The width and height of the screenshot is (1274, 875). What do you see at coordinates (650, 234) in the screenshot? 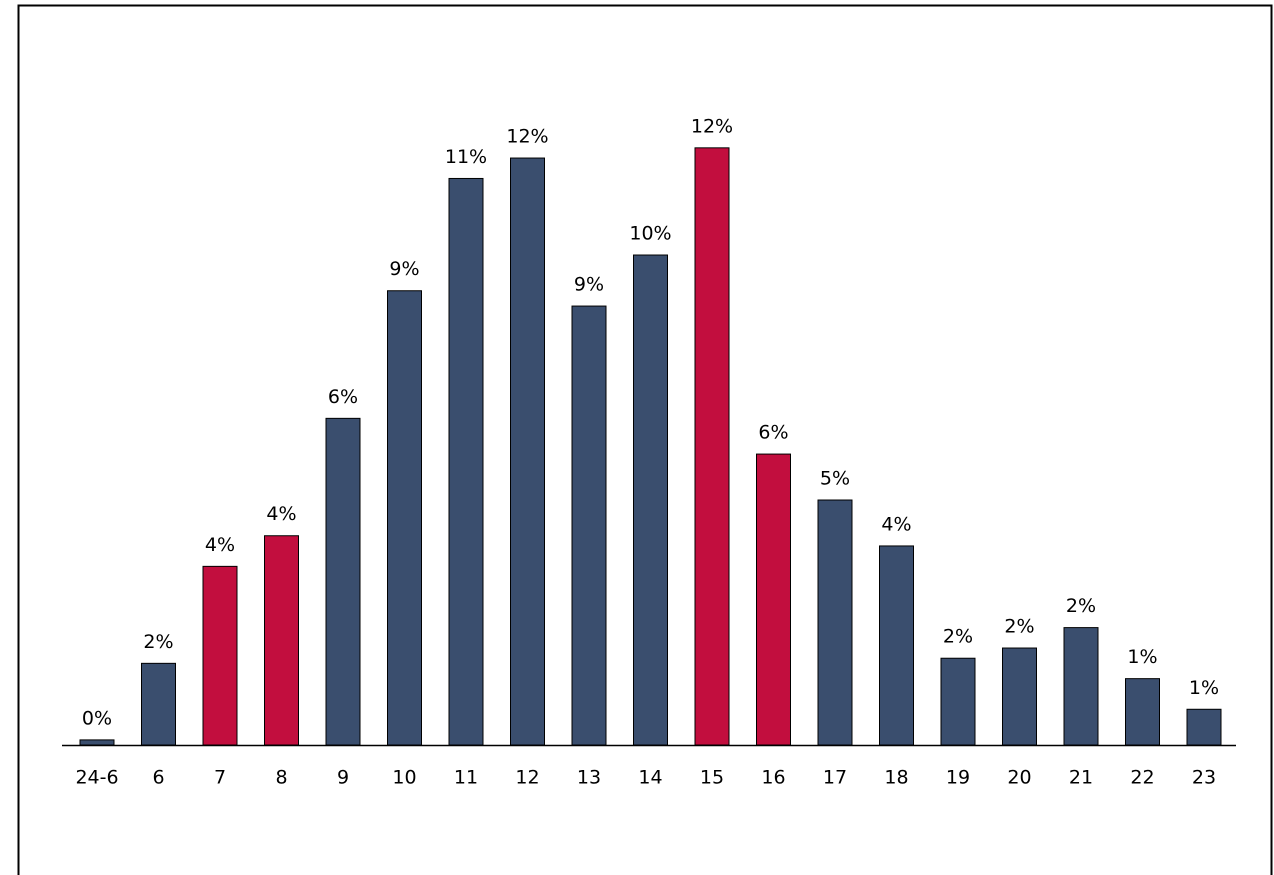
I see `value-label: 10%` at bounding box center [650, 234].